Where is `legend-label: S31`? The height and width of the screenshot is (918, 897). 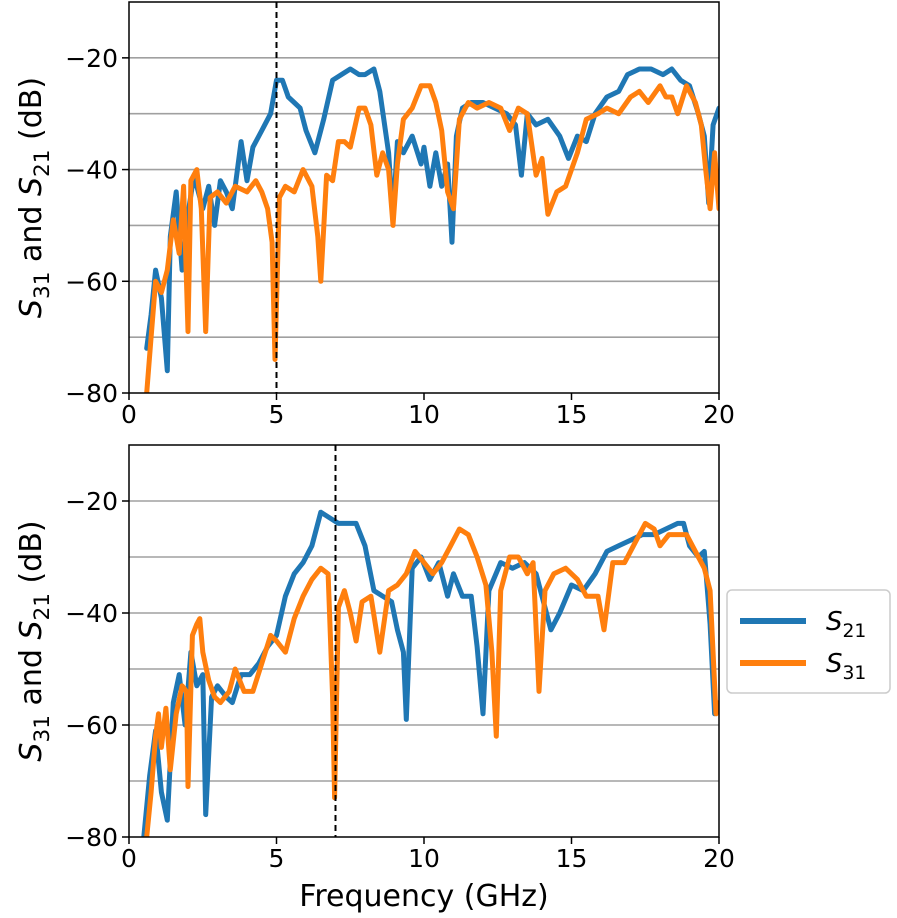
legend-label: S31 is located at coordinates (846, 666).